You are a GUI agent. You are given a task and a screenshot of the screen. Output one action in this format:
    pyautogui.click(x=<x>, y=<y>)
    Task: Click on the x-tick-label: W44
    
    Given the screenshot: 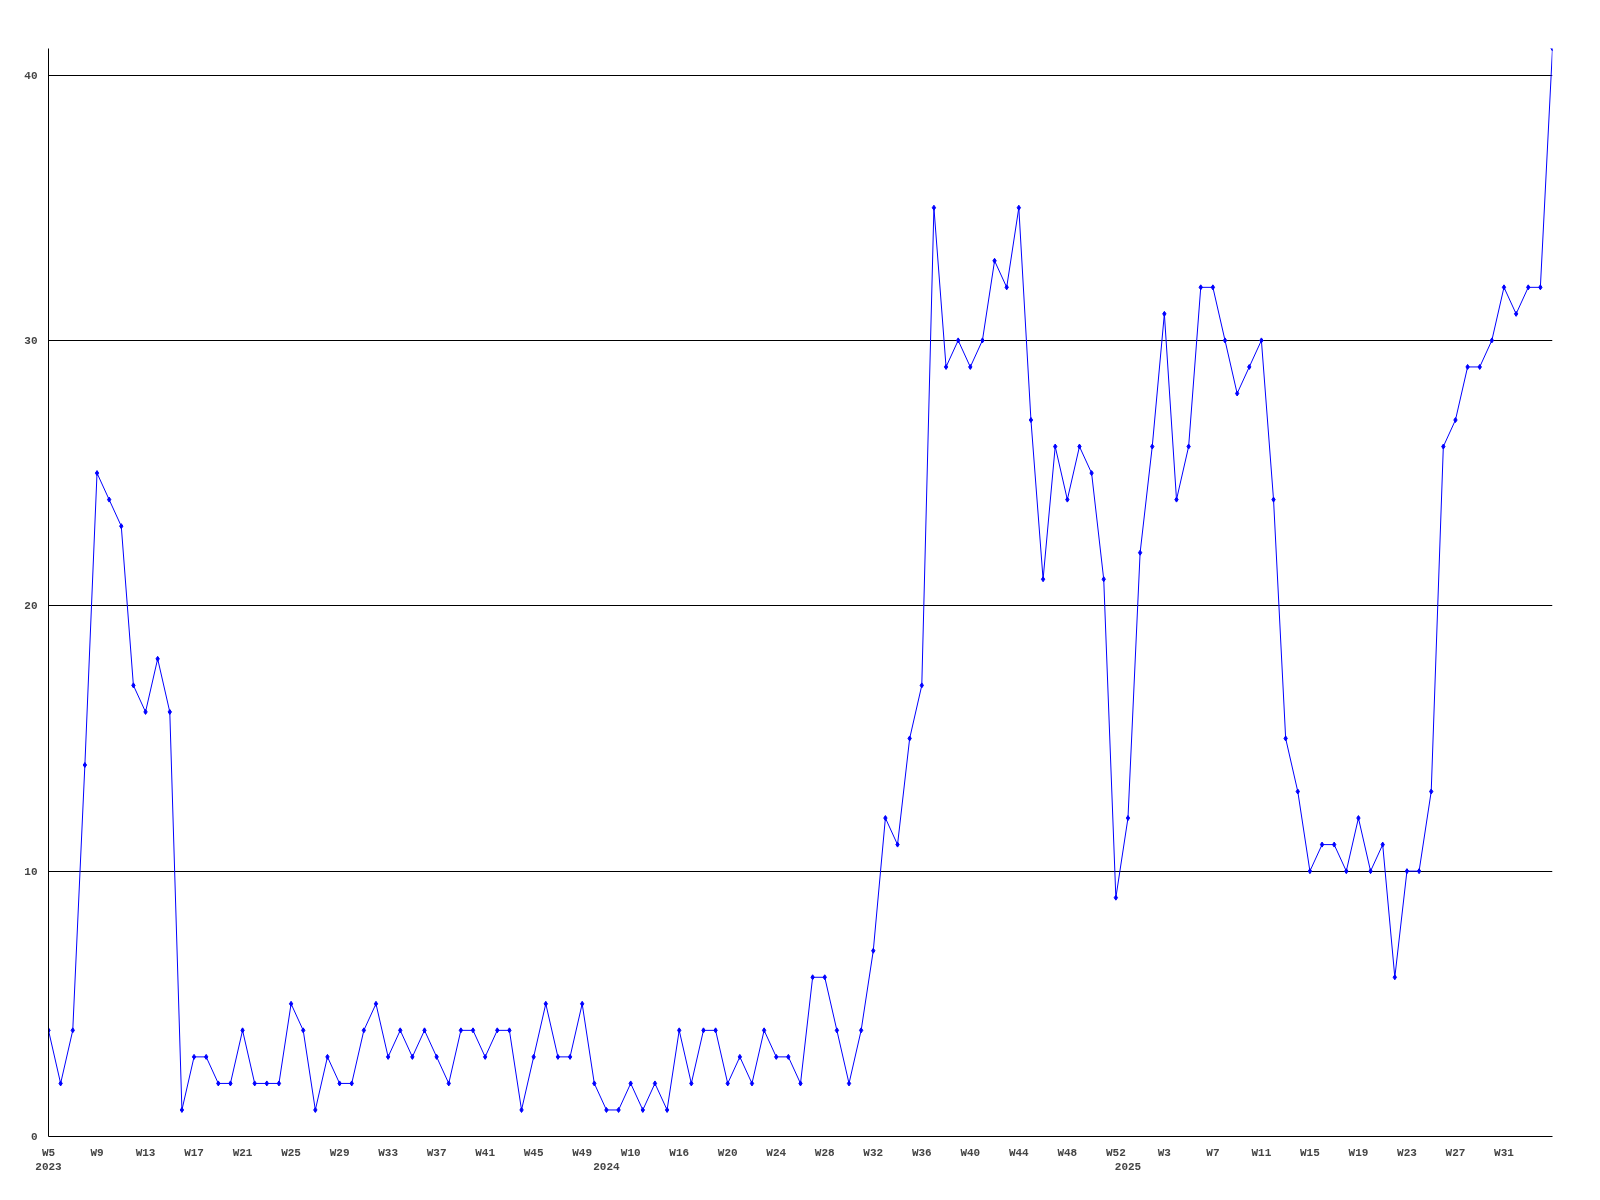 What is the action you would take?
    pyautogui.click(x=1019, y=1152)
    